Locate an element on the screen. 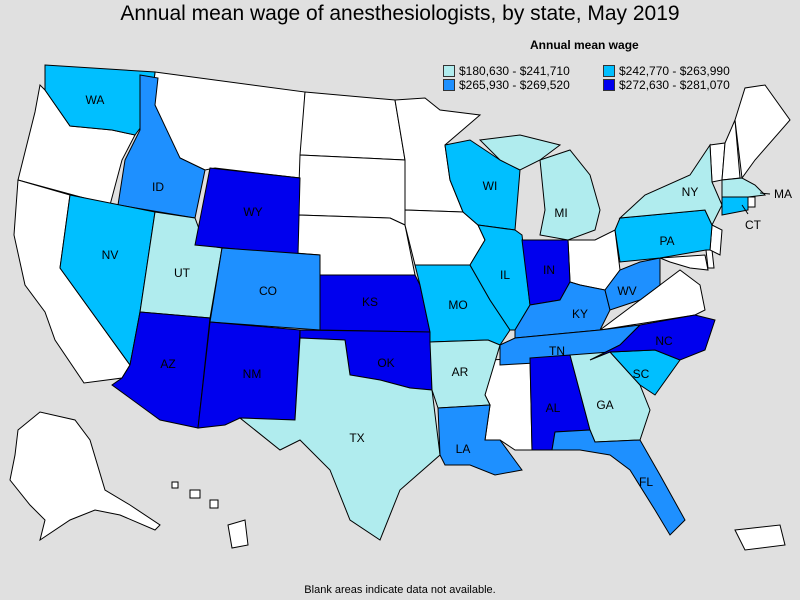 The height and width of the screenshot is (600, 800). state-ct is located at coordinates (735, 206).